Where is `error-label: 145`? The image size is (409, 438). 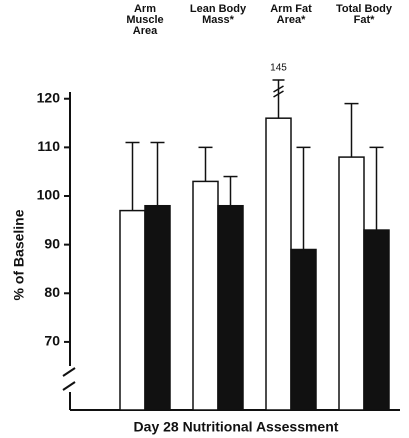 error-label: 145 is located at coordinates (278, 68).